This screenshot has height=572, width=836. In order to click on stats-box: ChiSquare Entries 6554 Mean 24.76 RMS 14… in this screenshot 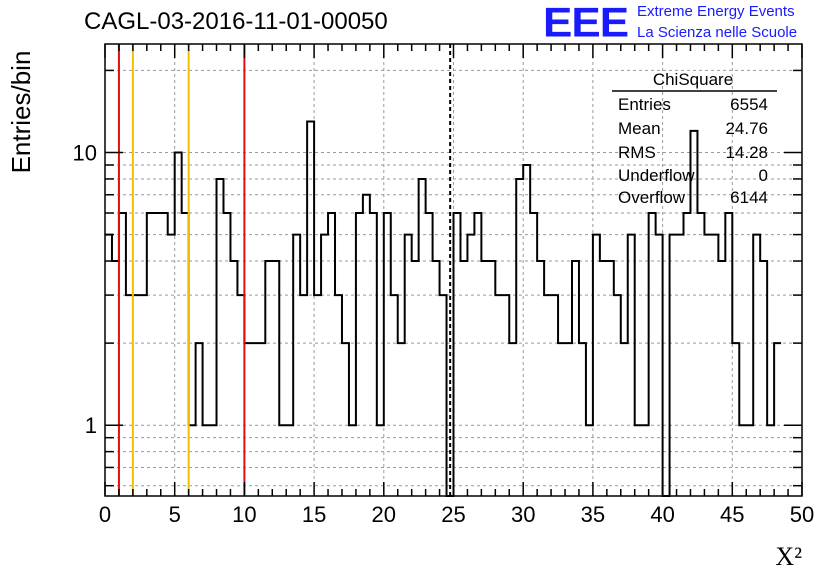, I will do `click(694, 138)`.